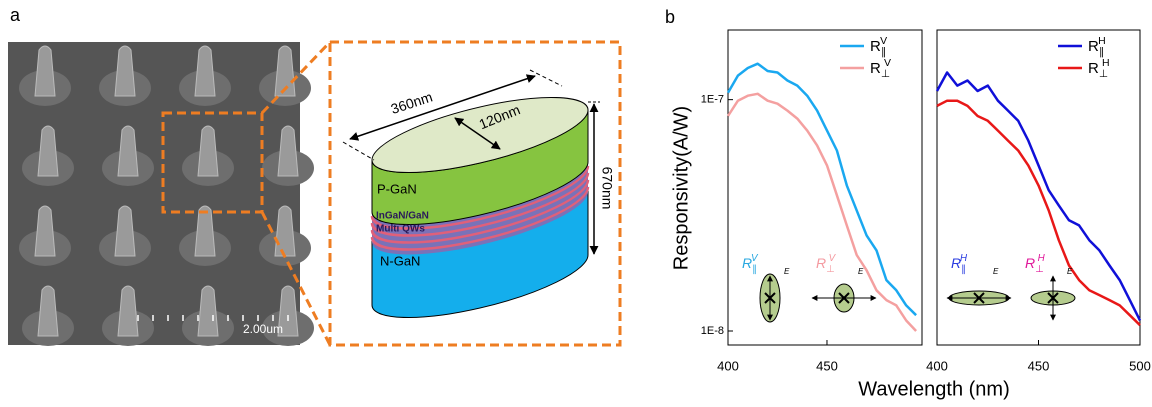 This screenshot has height=407, width=1152. I want to click on legend-label: R∥H, so click(1097, 46).